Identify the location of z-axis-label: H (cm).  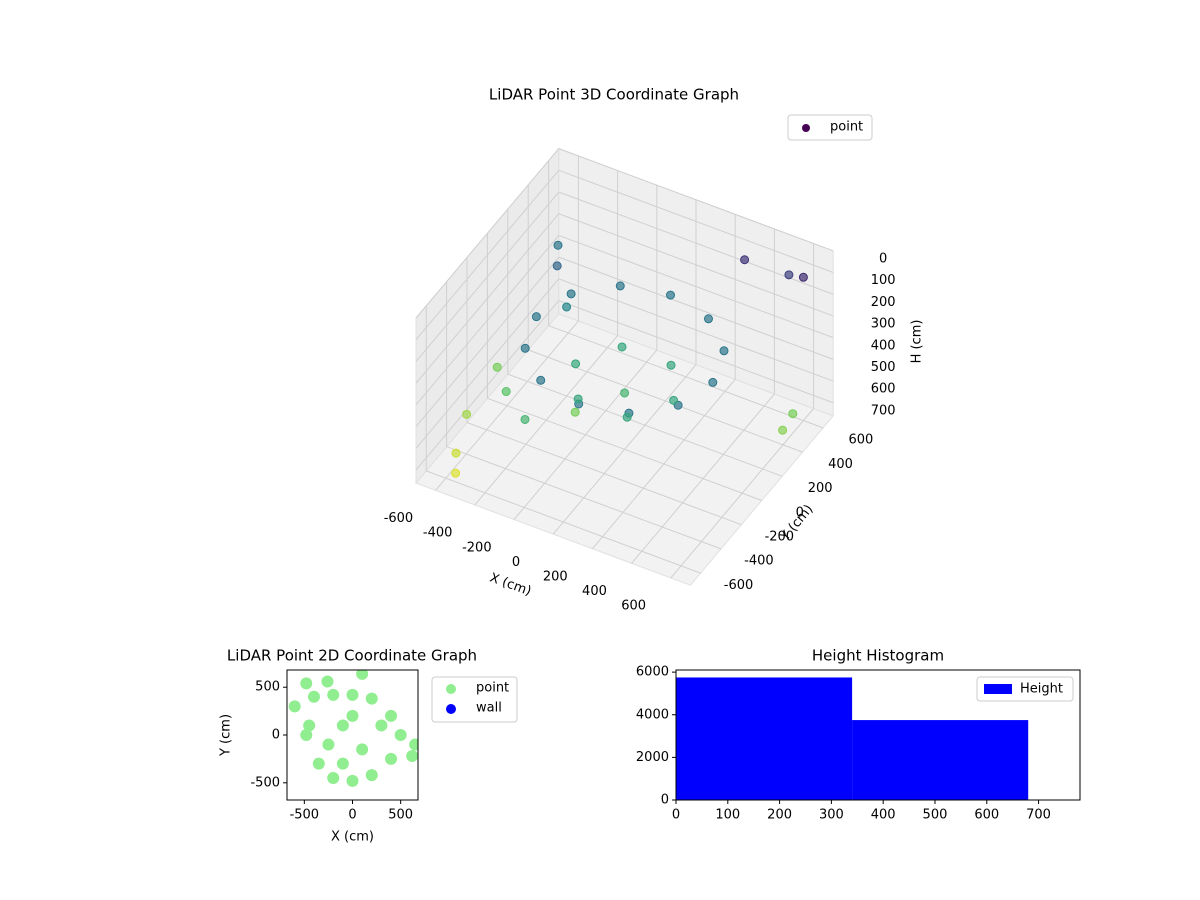
(917, 342).